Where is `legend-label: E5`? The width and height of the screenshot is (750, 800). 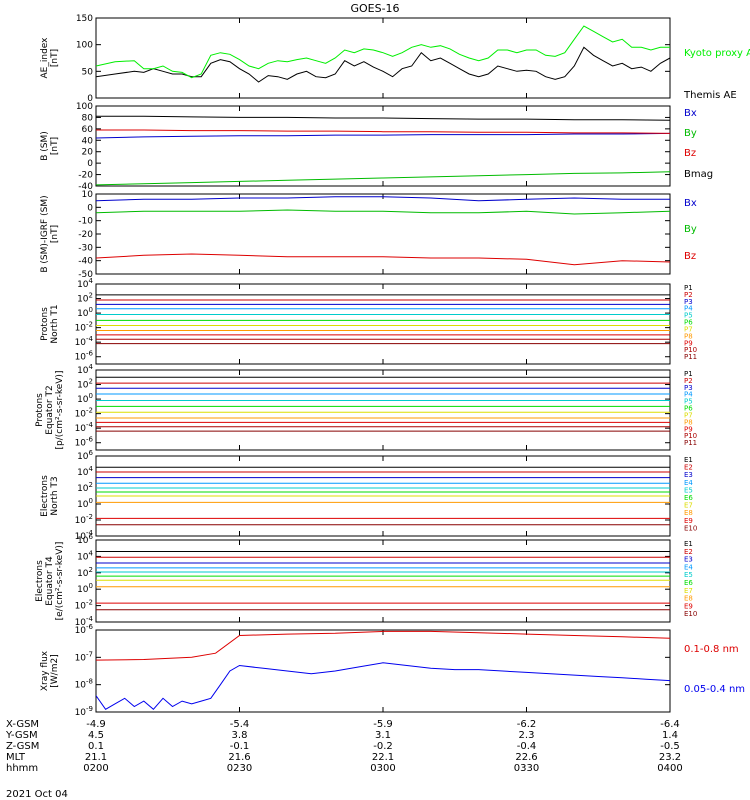
legend-label: E5 is located at coordinates (688, 575).